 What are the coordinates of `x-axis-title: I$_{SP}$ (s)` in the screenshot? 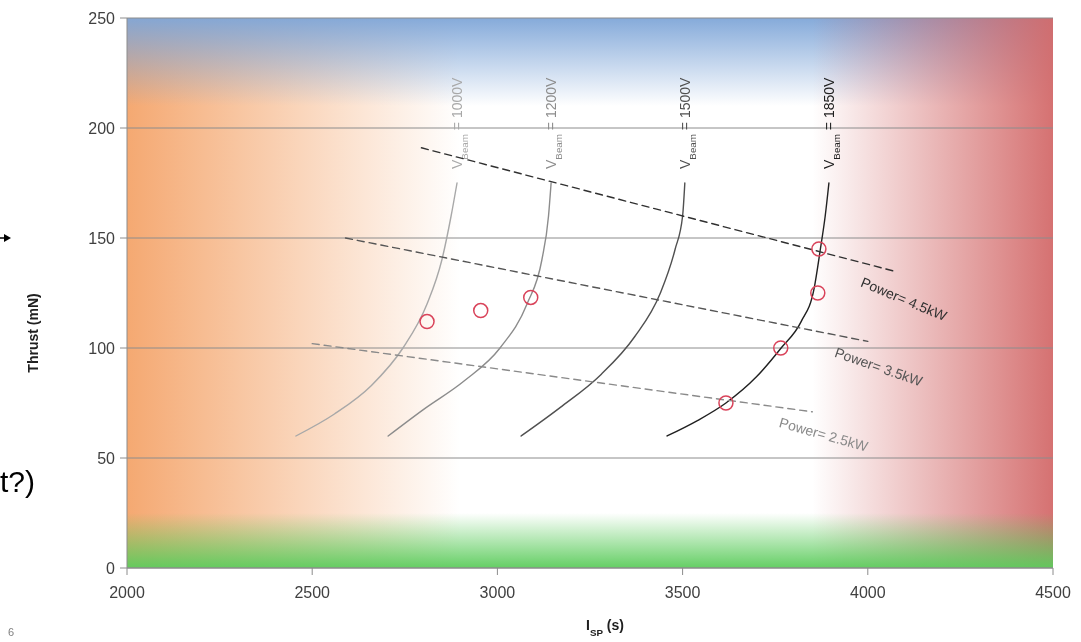 It's located at (605, 627).